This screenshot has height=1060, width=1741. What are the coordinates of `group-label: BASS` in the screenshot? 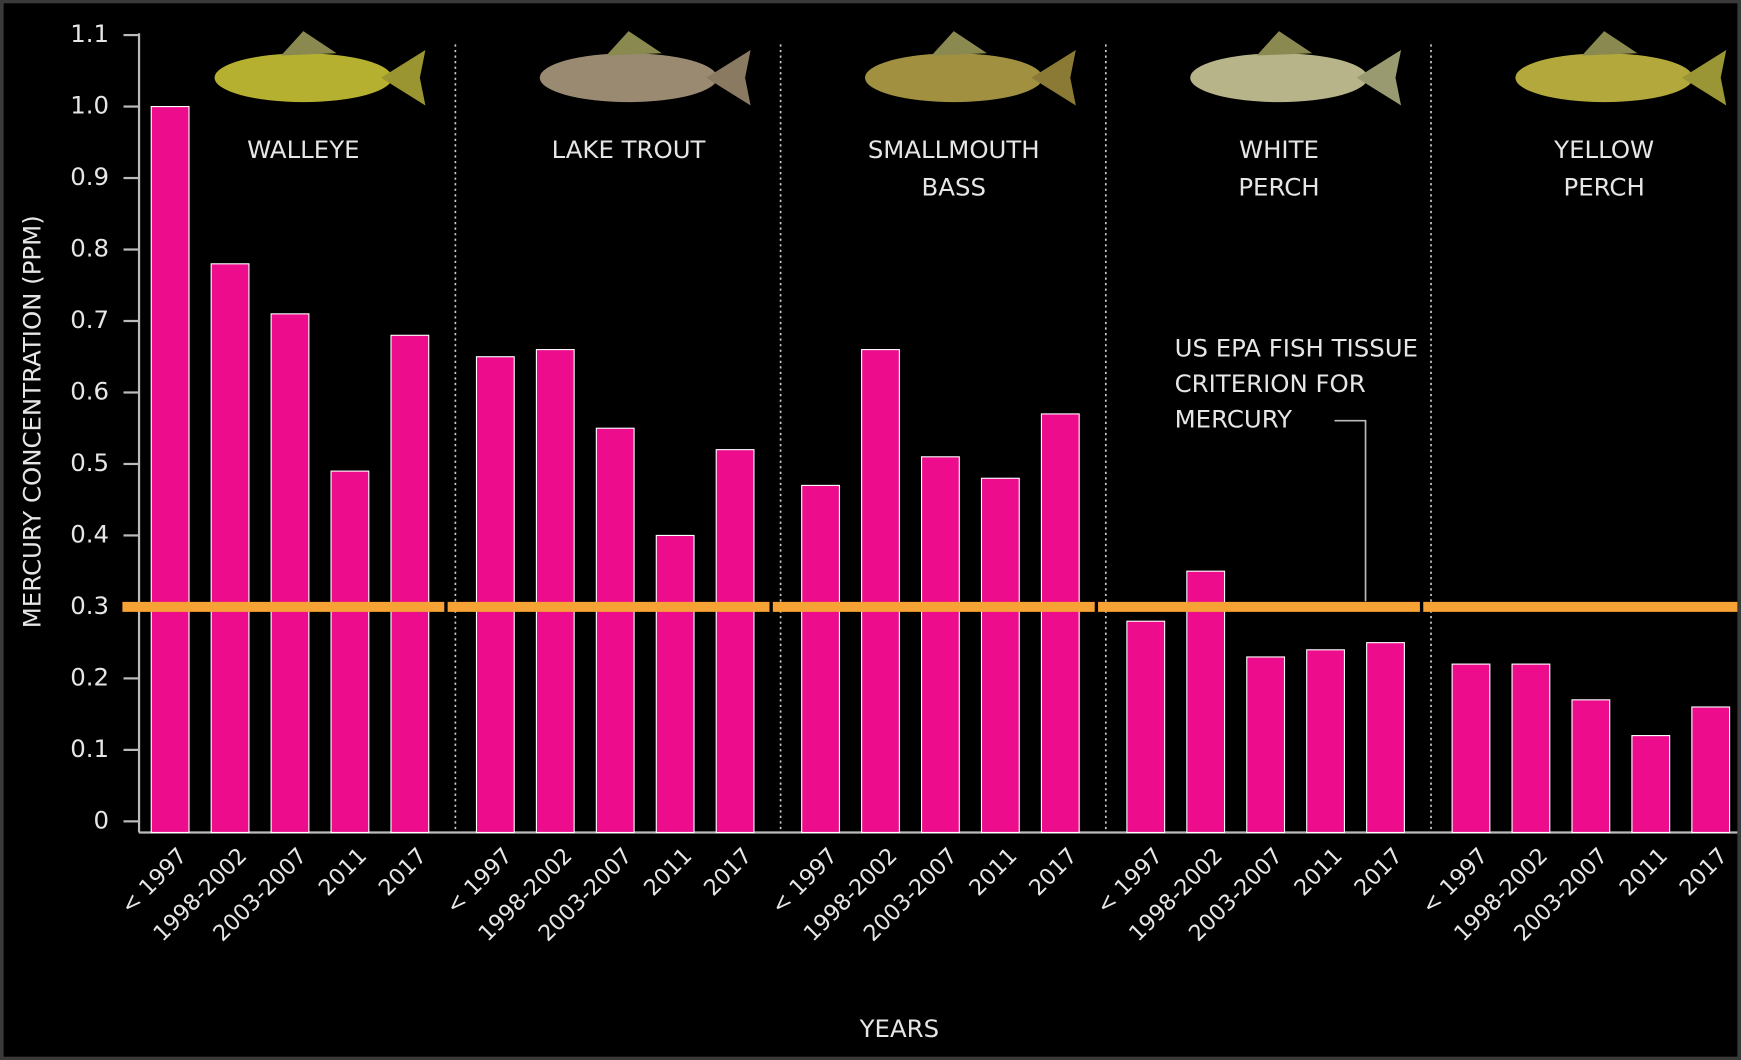 It's located at (954, 187).